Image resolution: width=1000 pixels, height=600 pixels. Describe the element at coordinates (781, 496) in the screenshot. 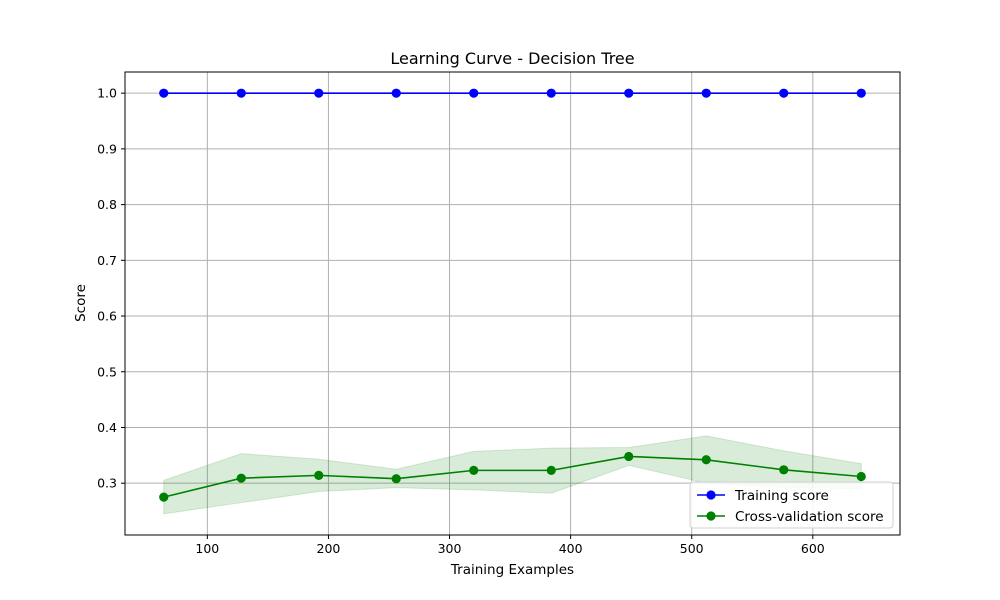

I see `legend-label-0: Training score` at that location.